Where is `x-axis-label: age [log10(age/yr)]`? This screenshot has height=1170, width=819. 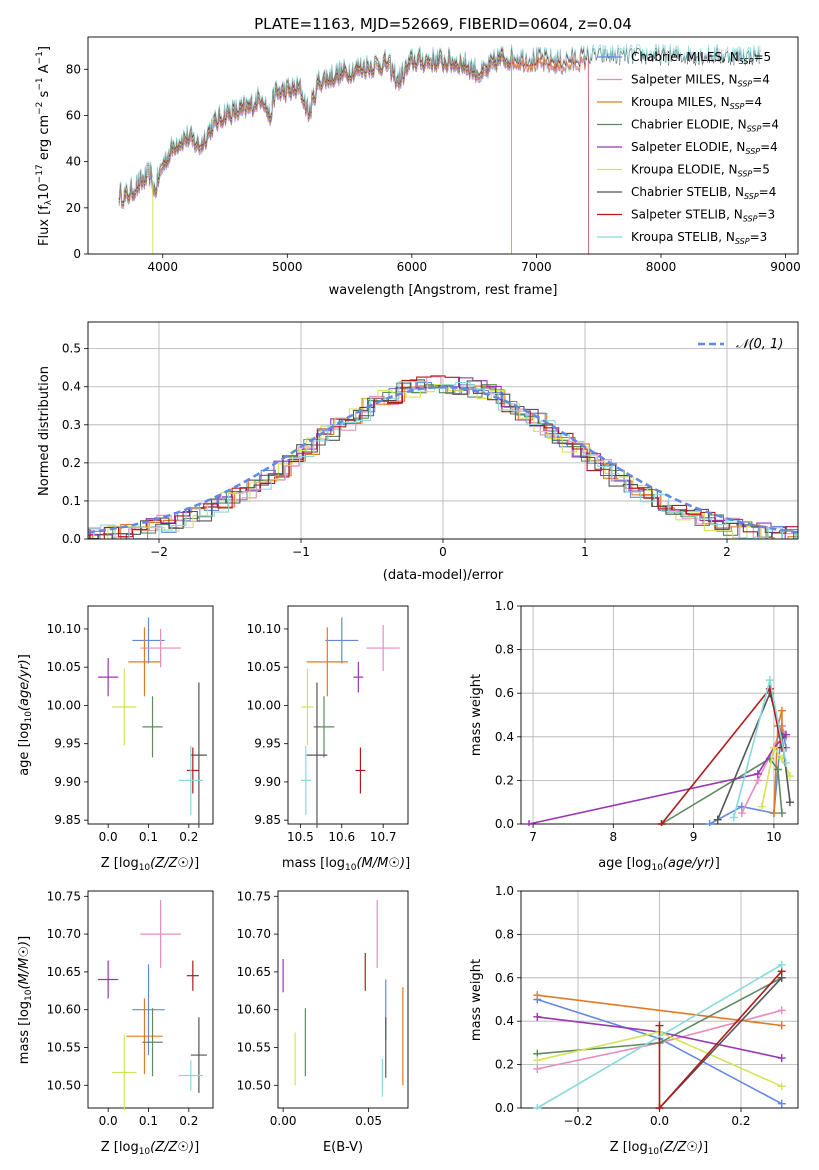
x-axis-label: age [log10(age/yr)] is located at coordinates (659, 864).